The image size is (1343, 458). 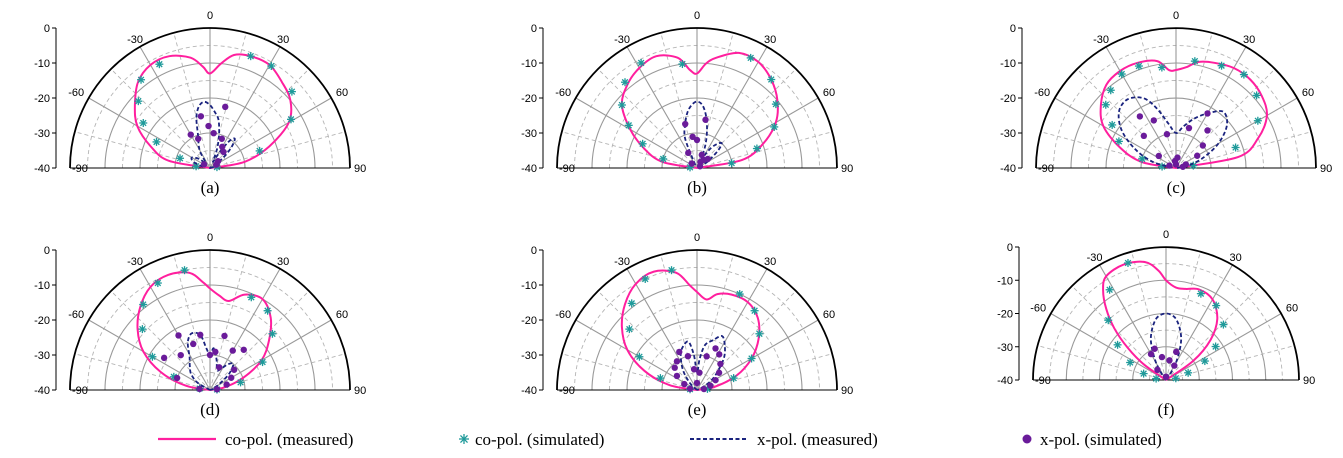 What do you see at coordinates (76, 315) in the screenshot?
I see `angle-tick-label: -60` at bounding box center [76, 315].